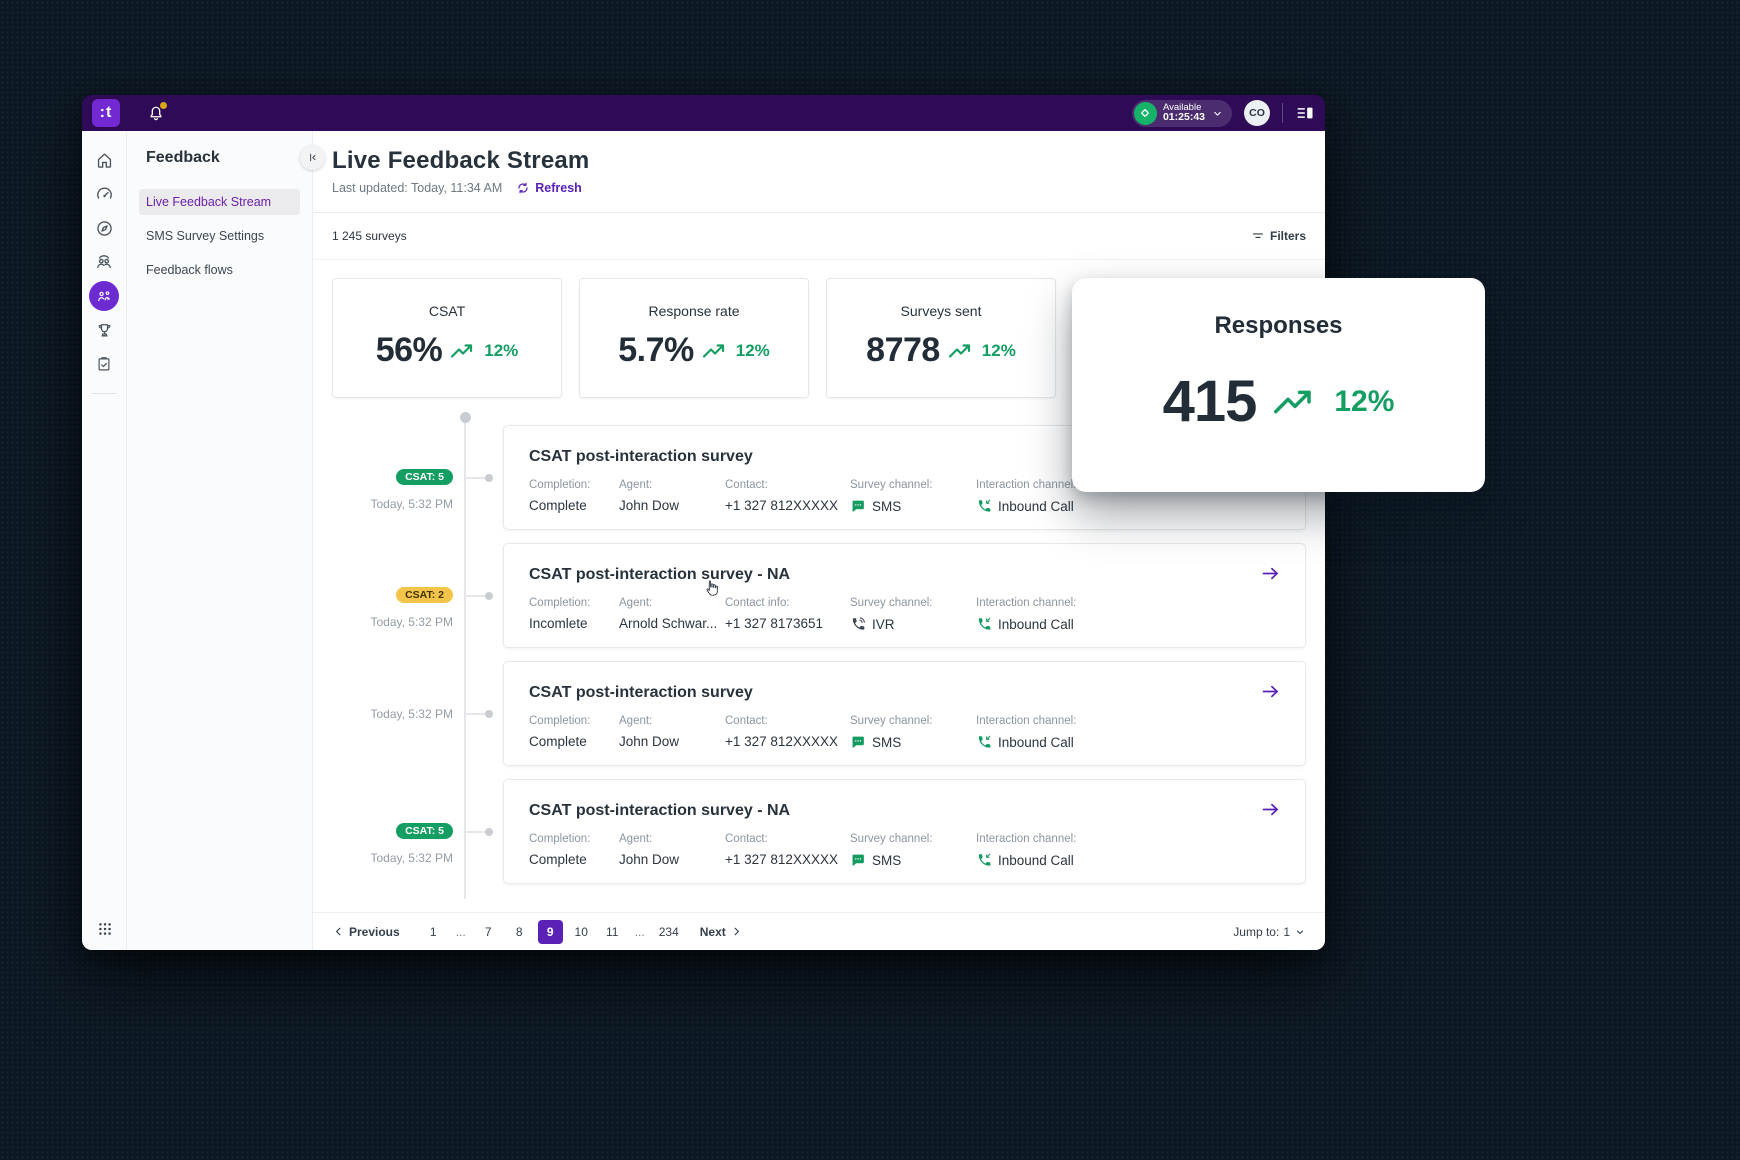 The image size is (1740, 1160). Describe the element at coordinates (1257, 113) in the screenshot. I see `user-avatar: CO` at that location.